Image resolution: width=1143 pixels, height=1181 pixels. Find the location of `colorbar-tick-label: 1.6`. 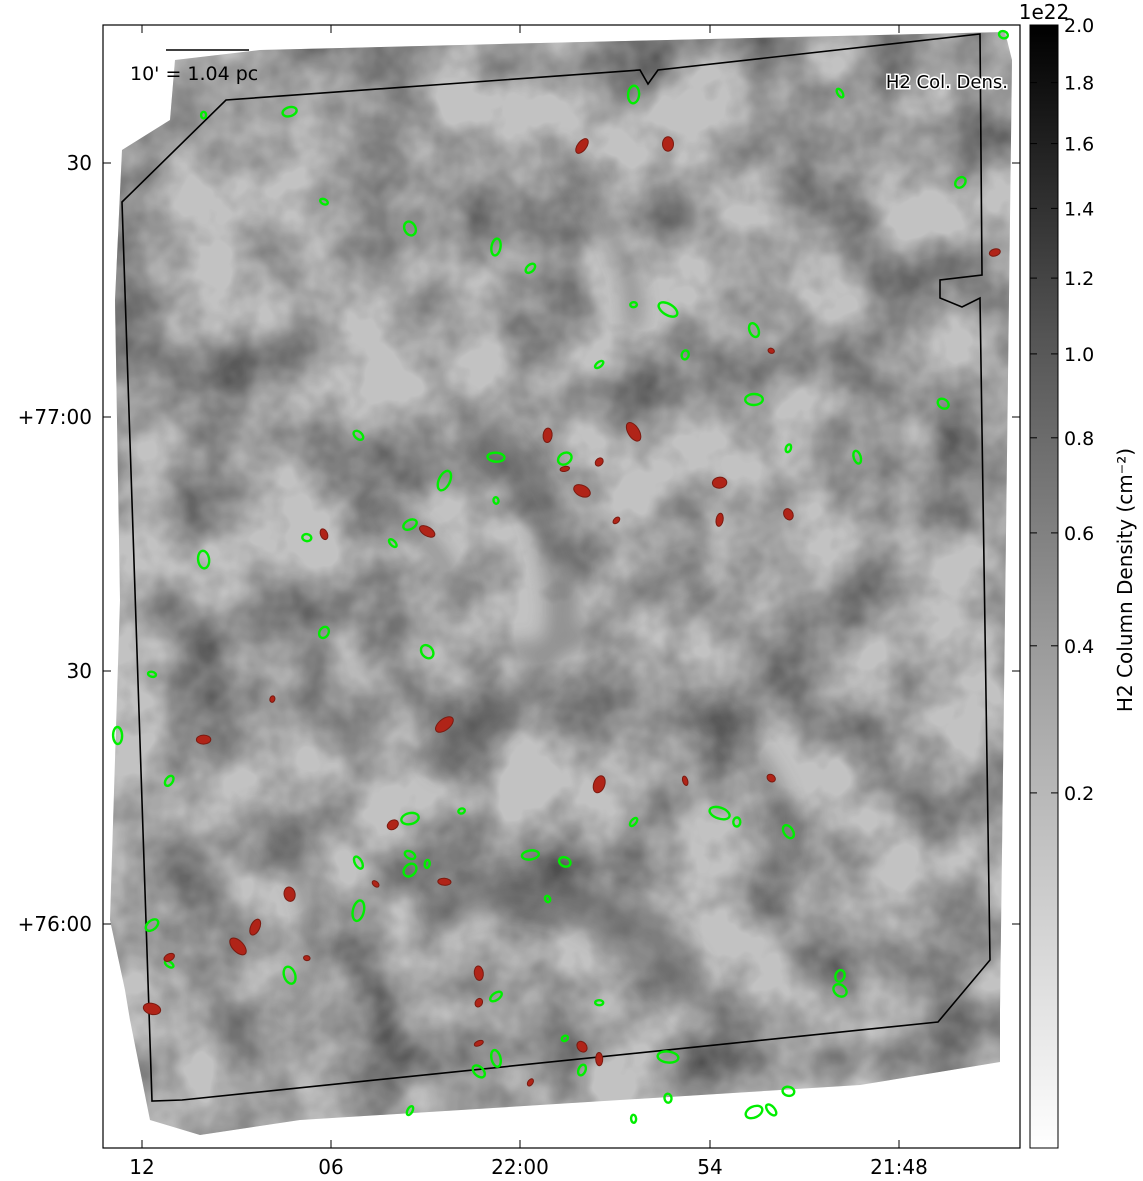

colorbar-tick-label: 1.6 is located at coordinates (1079, 145).